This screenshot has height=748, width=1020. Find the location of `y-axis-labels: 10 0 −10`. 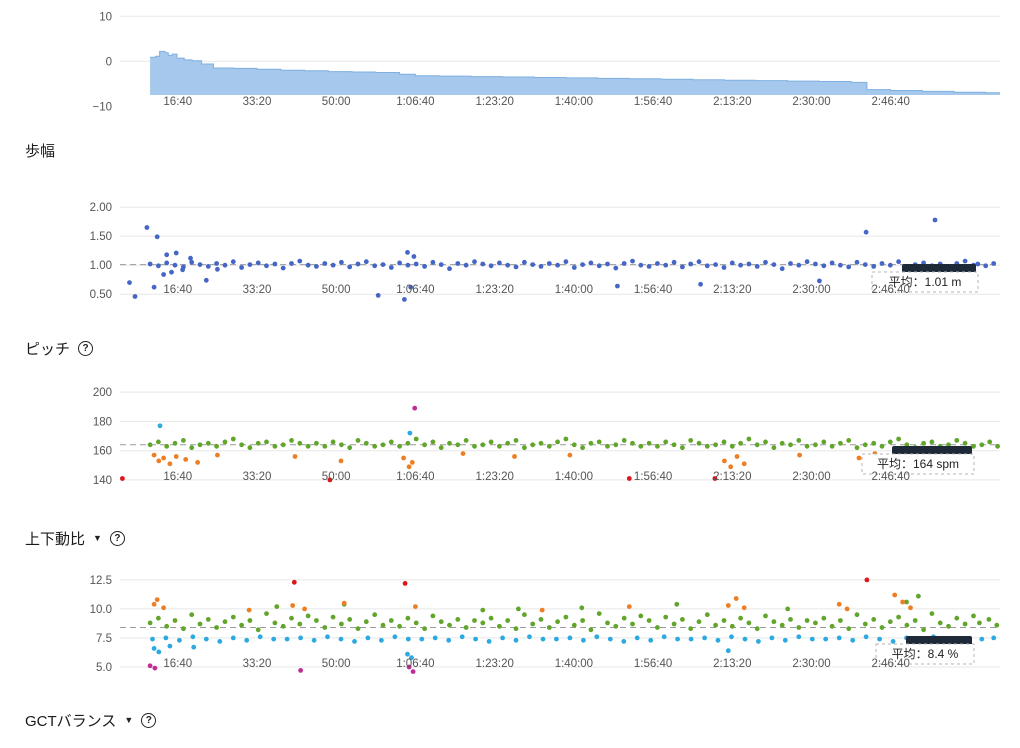

y-axis-labels: 10 0 −10 is located at coordinates (102, 62).